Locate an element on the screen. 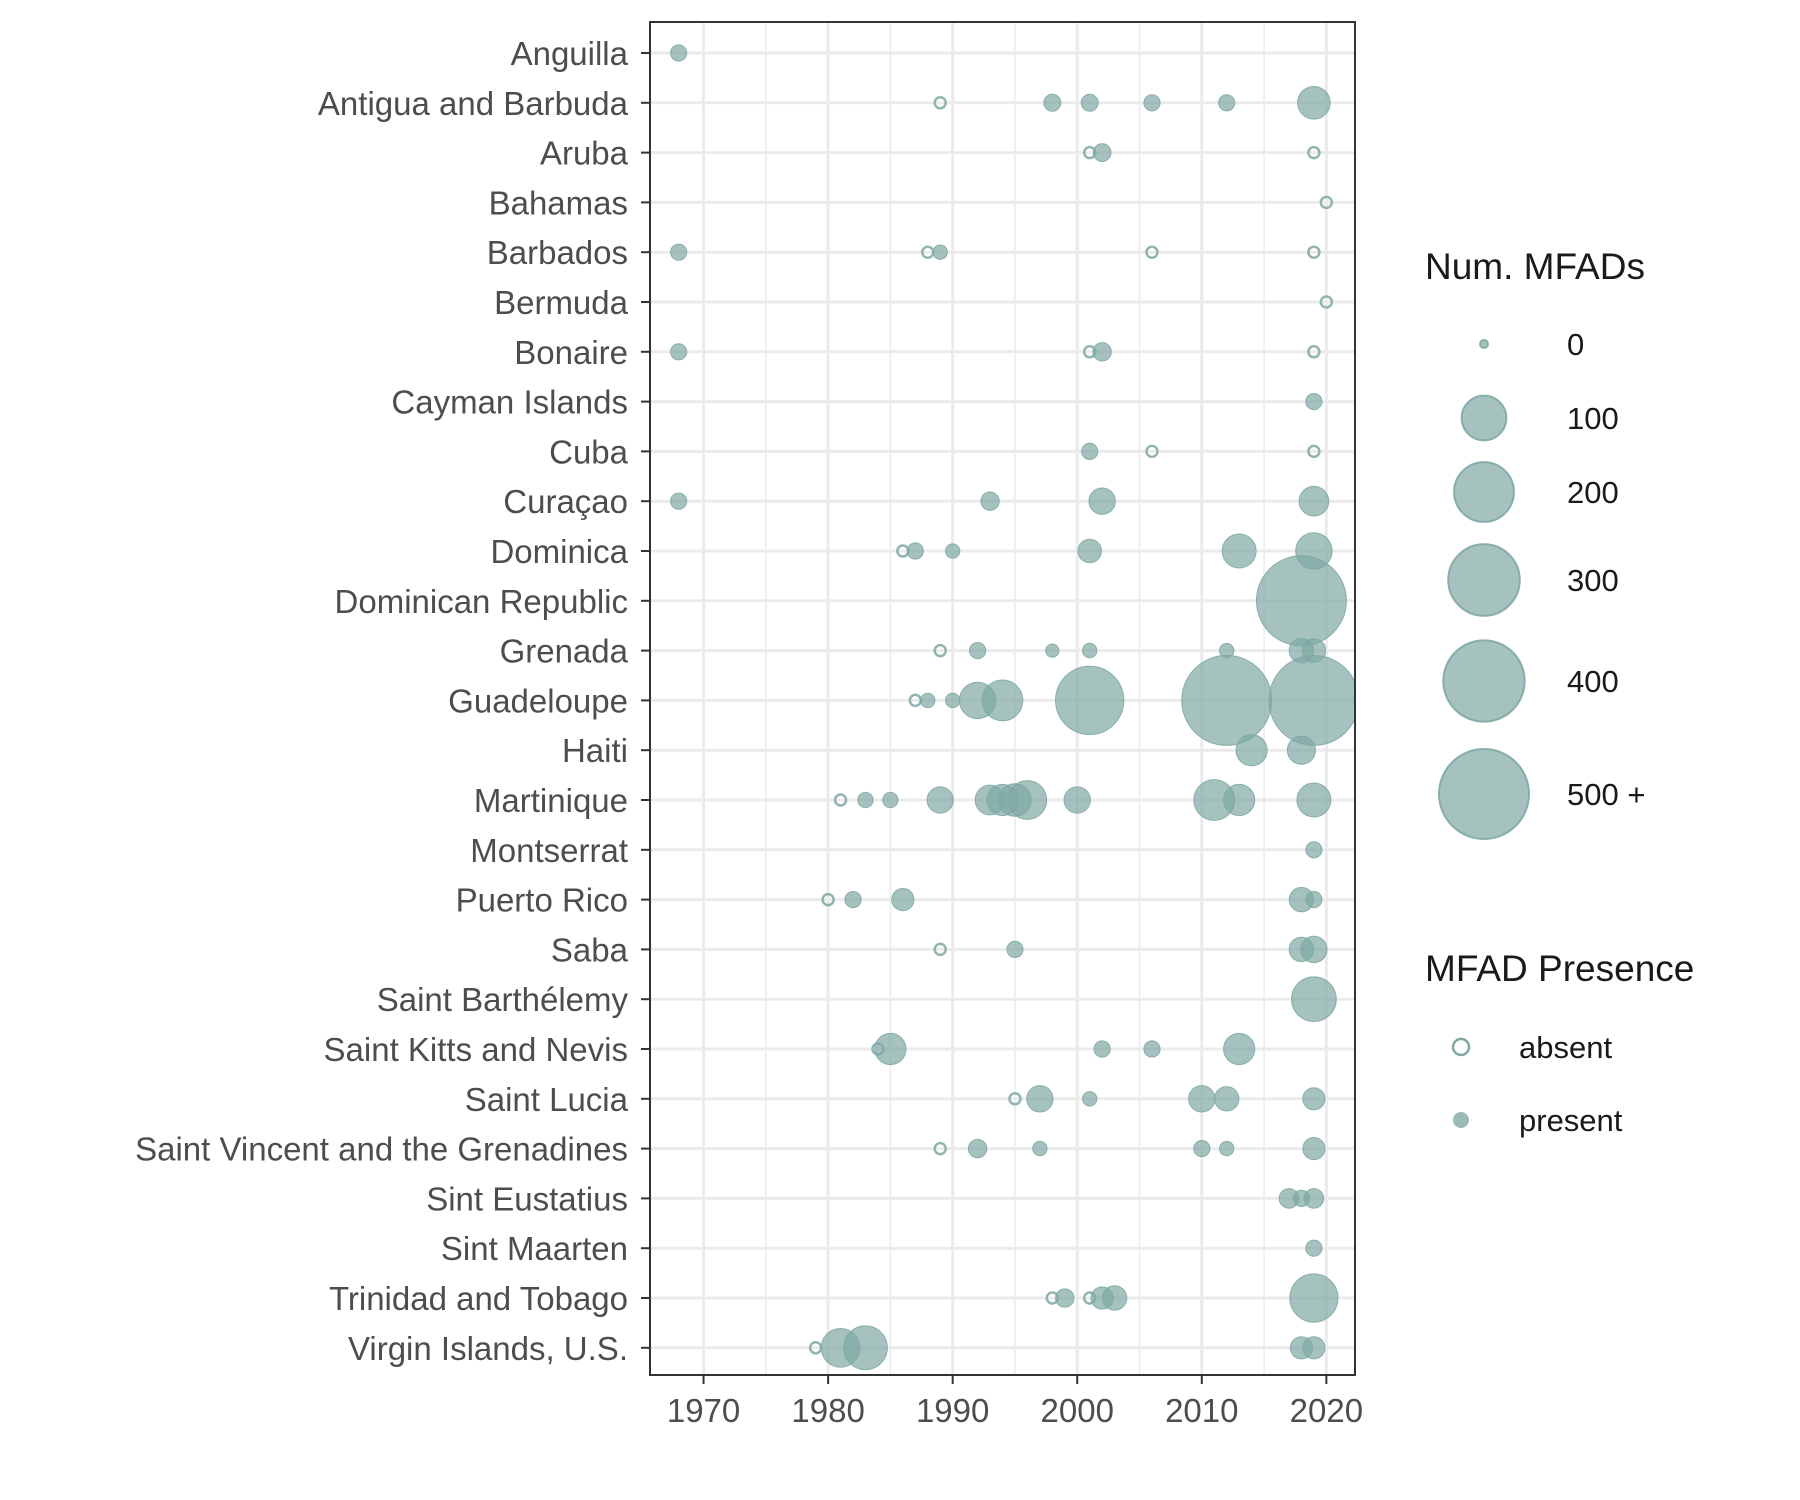  x-tick-label: 1980 is located at coordinates (827, 1410).